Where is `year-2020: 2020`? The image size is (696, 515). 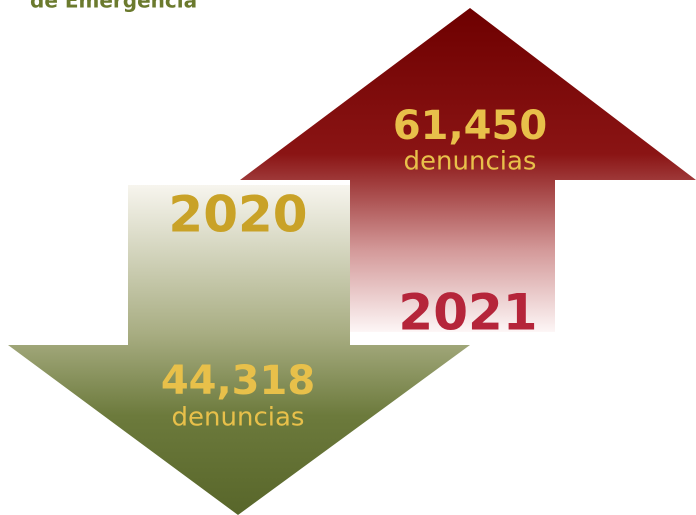 year-2020: 2020 is located at coordinates (237, 215).